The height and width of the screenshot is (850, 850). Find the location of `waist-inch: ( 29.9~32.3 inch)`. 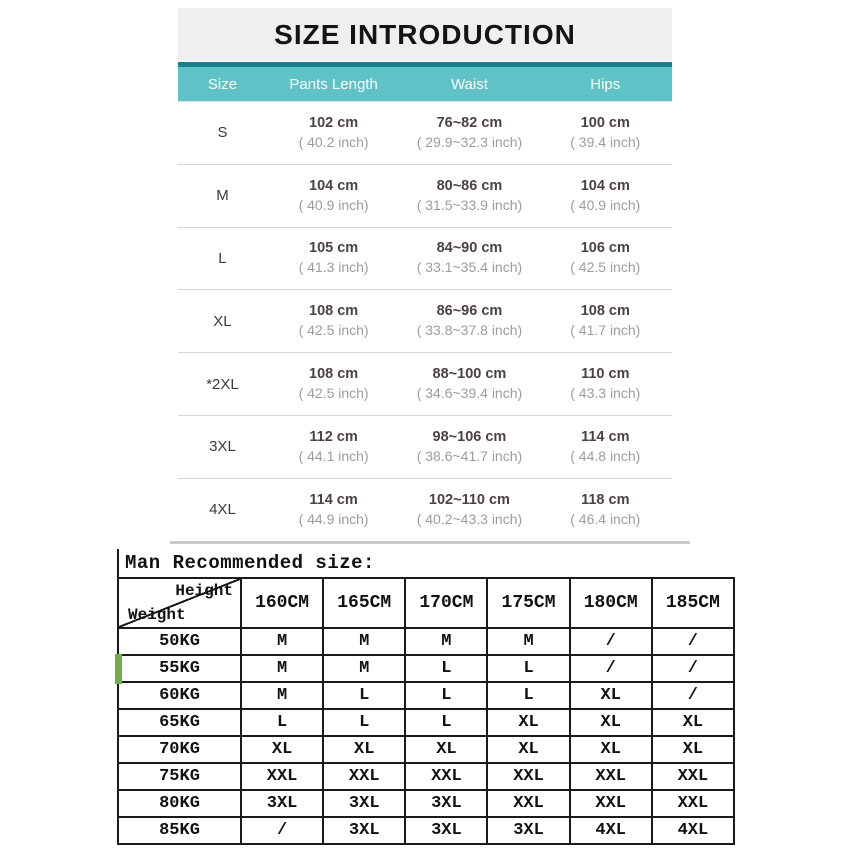

waist-inch: ( 29.9~32.3 inch) is located at coordinates (469, 141).